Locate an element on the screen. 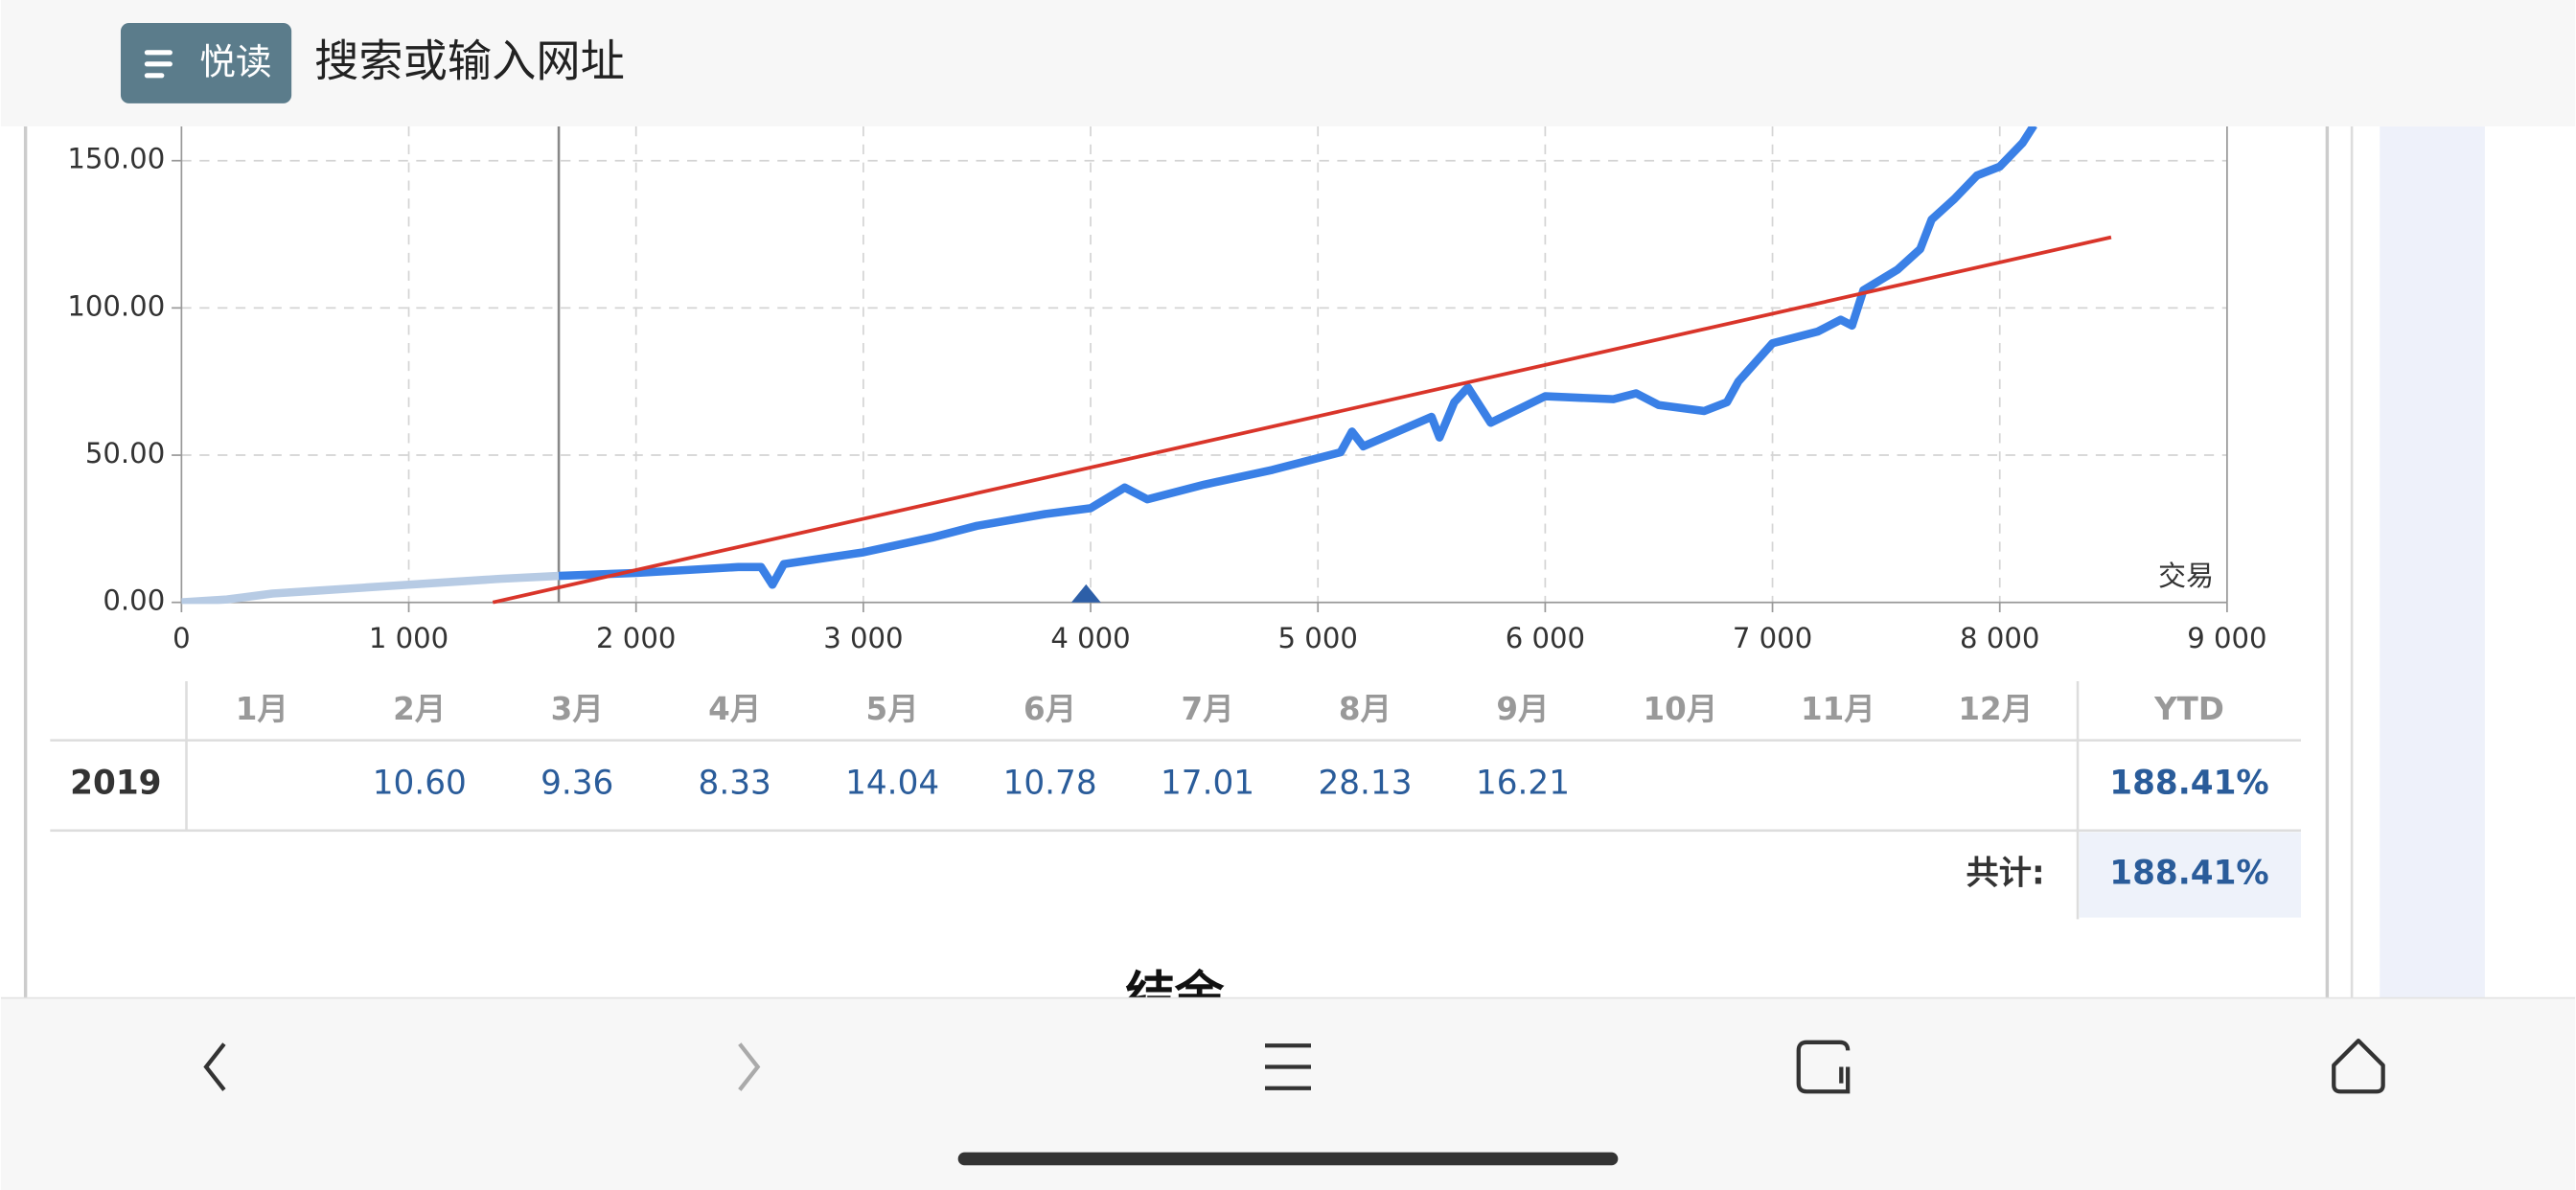 The image size is (2576, 1190). series-line is located at coordinates (370, 588).